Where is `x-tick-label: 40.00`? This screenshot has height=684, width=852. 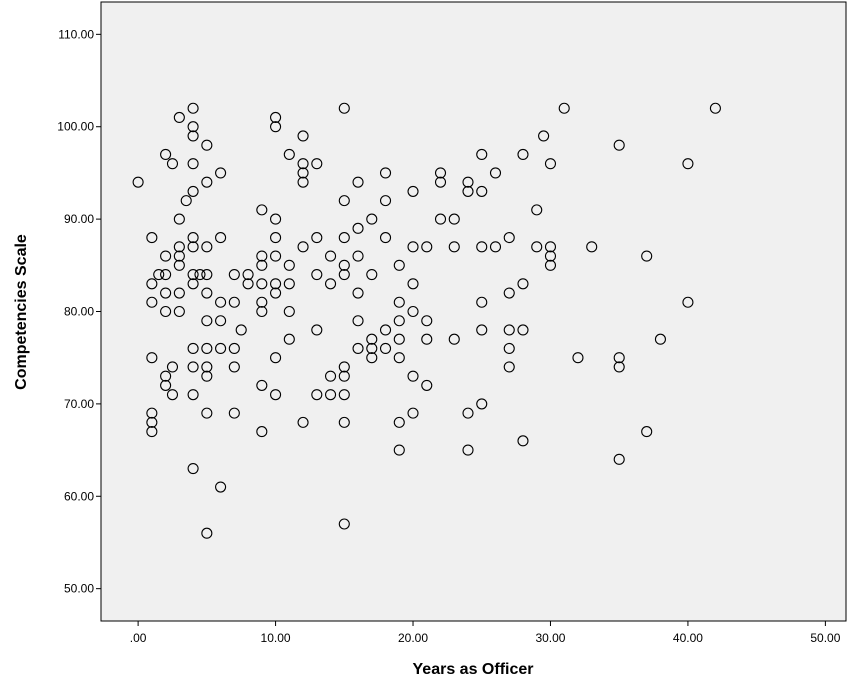
x-tick-label: 40.00 is located at coordinates (688, 638).